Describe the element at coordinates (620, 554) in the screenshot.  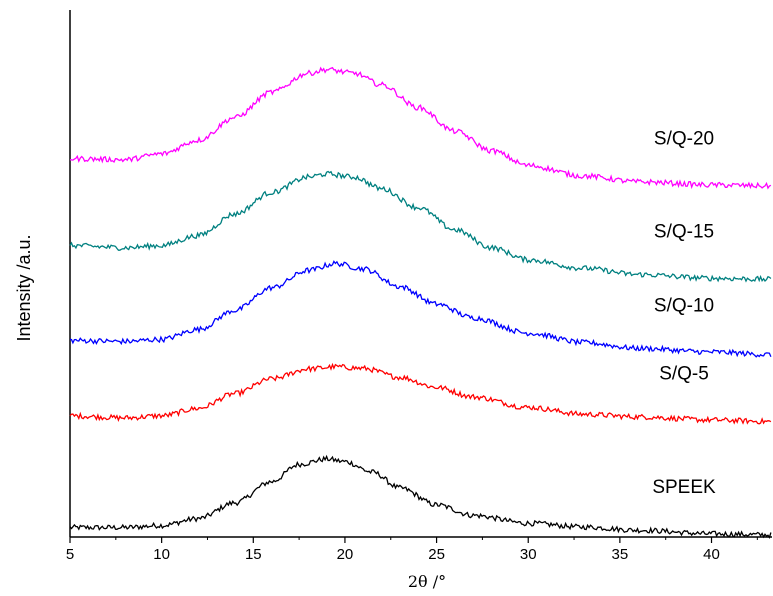
I see `x-tick-label: 35` at that location.